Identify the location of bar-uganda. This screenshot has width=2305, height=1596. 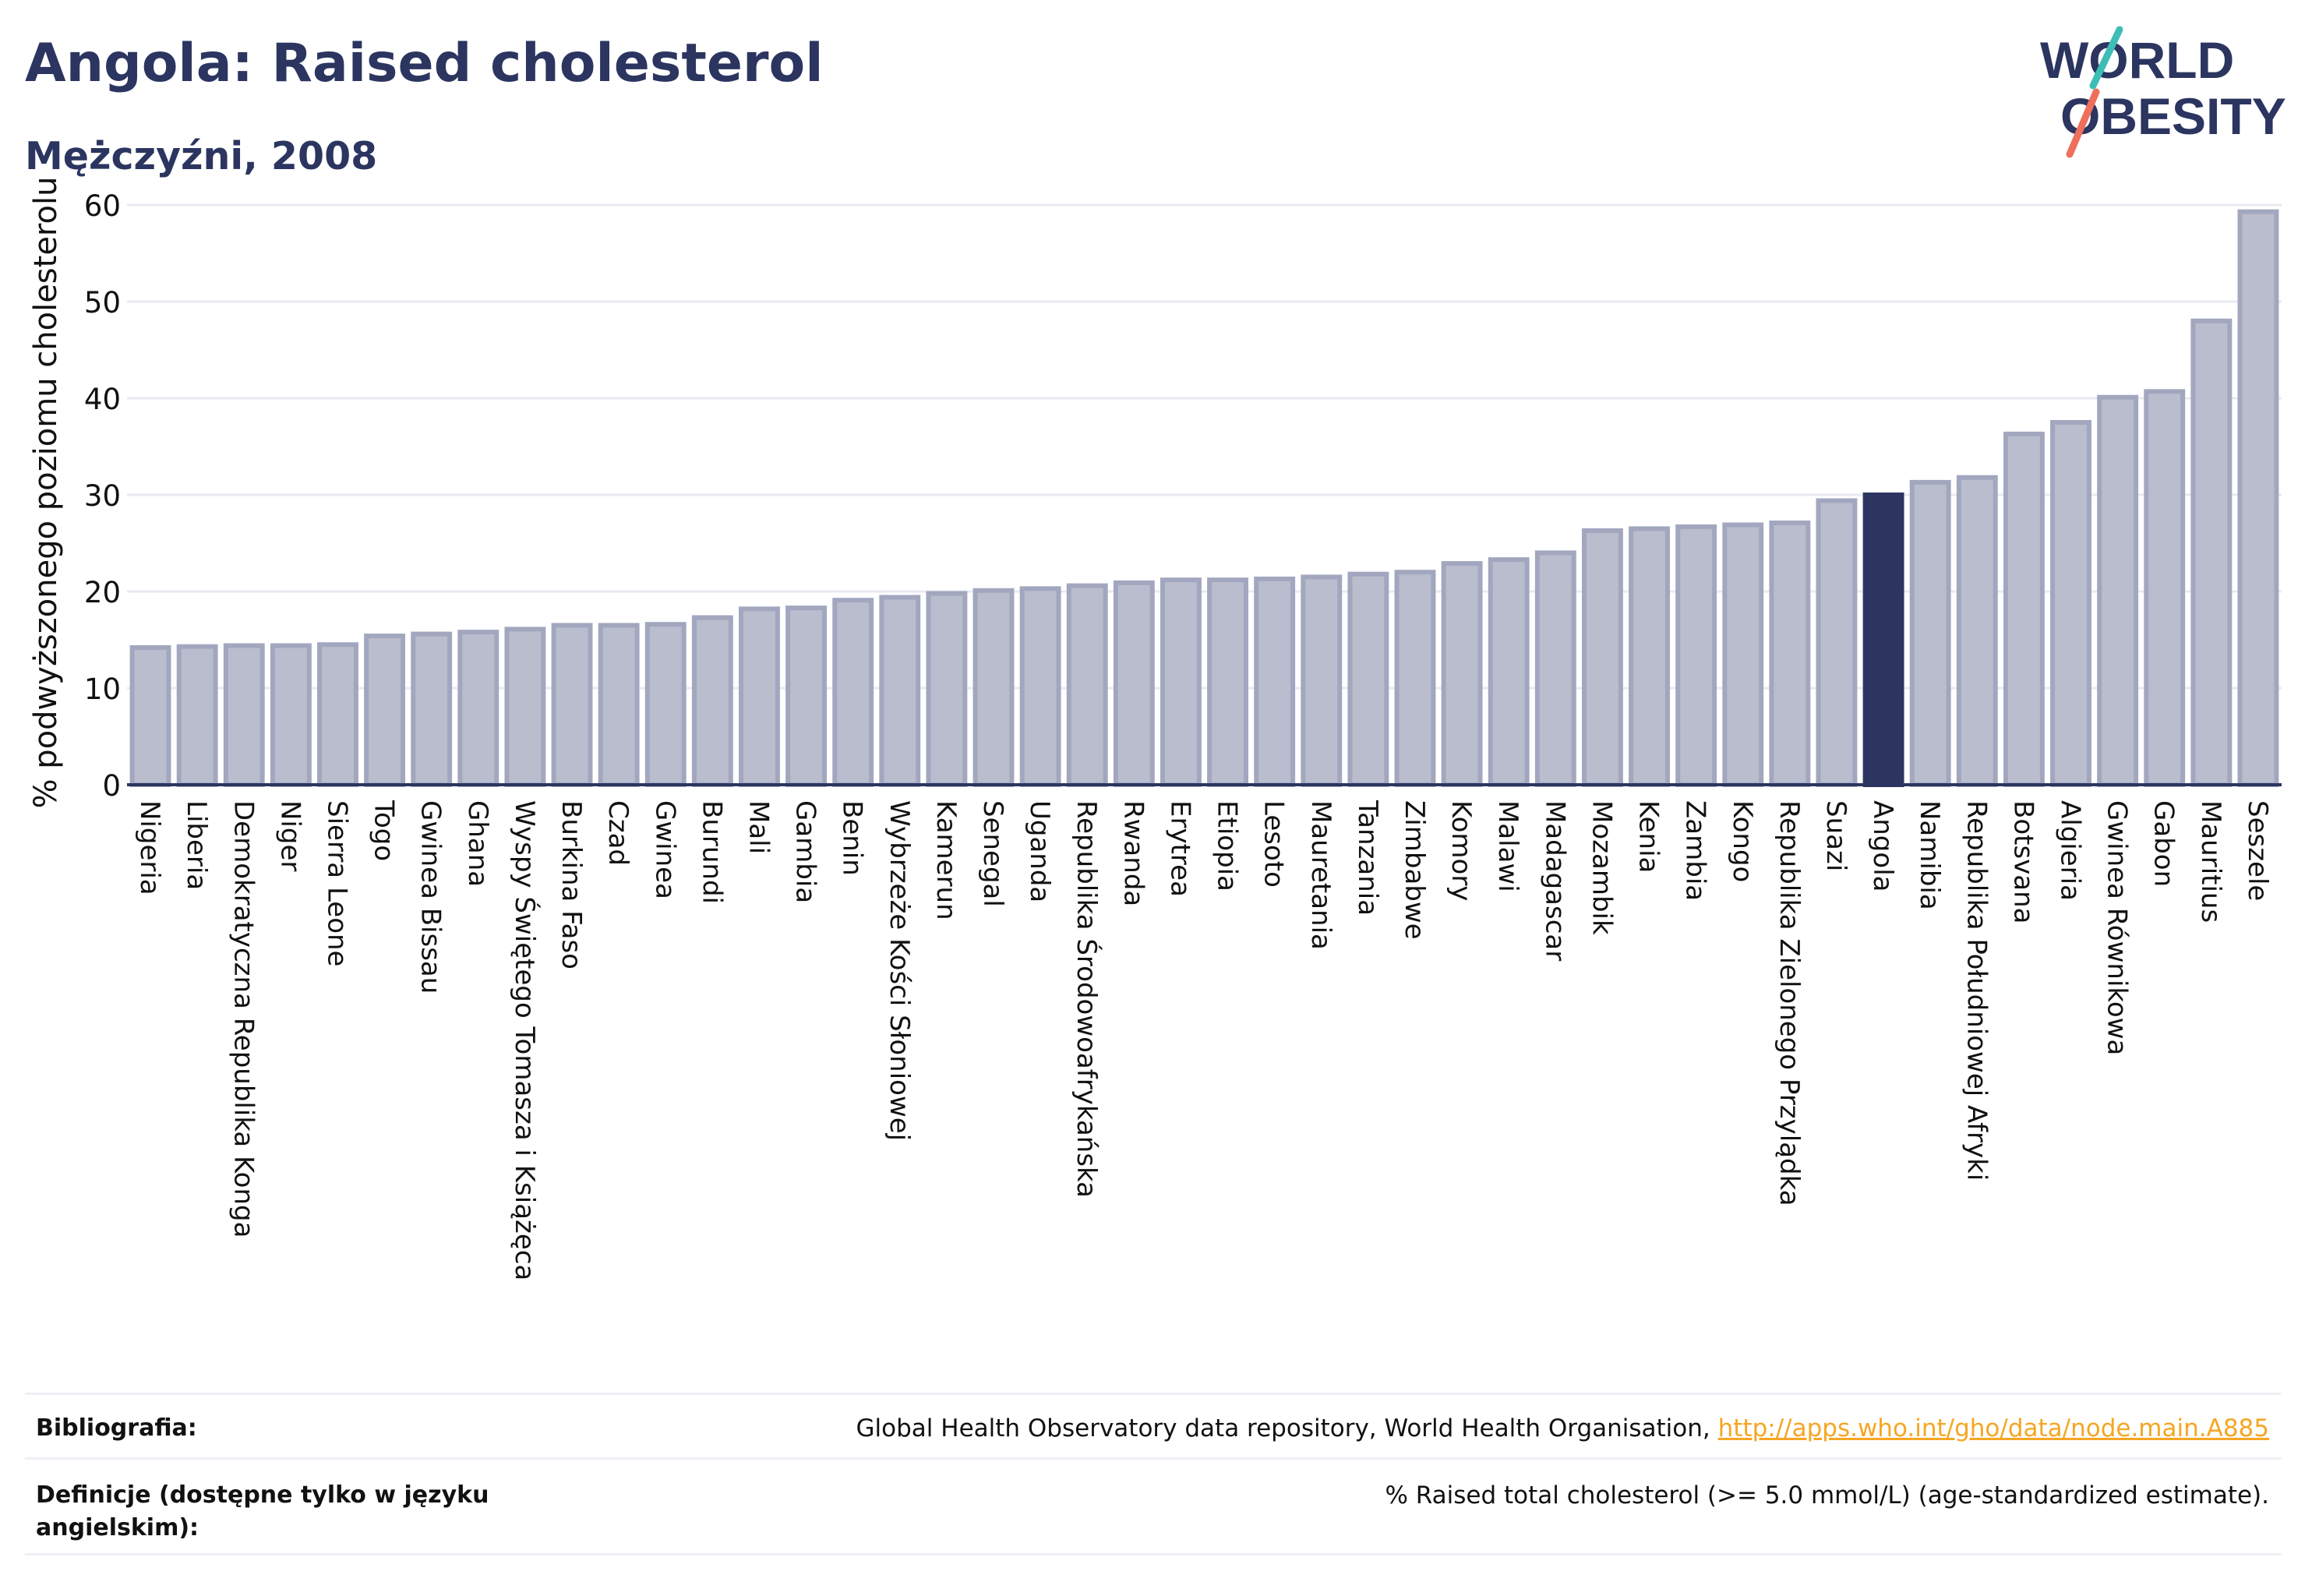
(1040, 687).